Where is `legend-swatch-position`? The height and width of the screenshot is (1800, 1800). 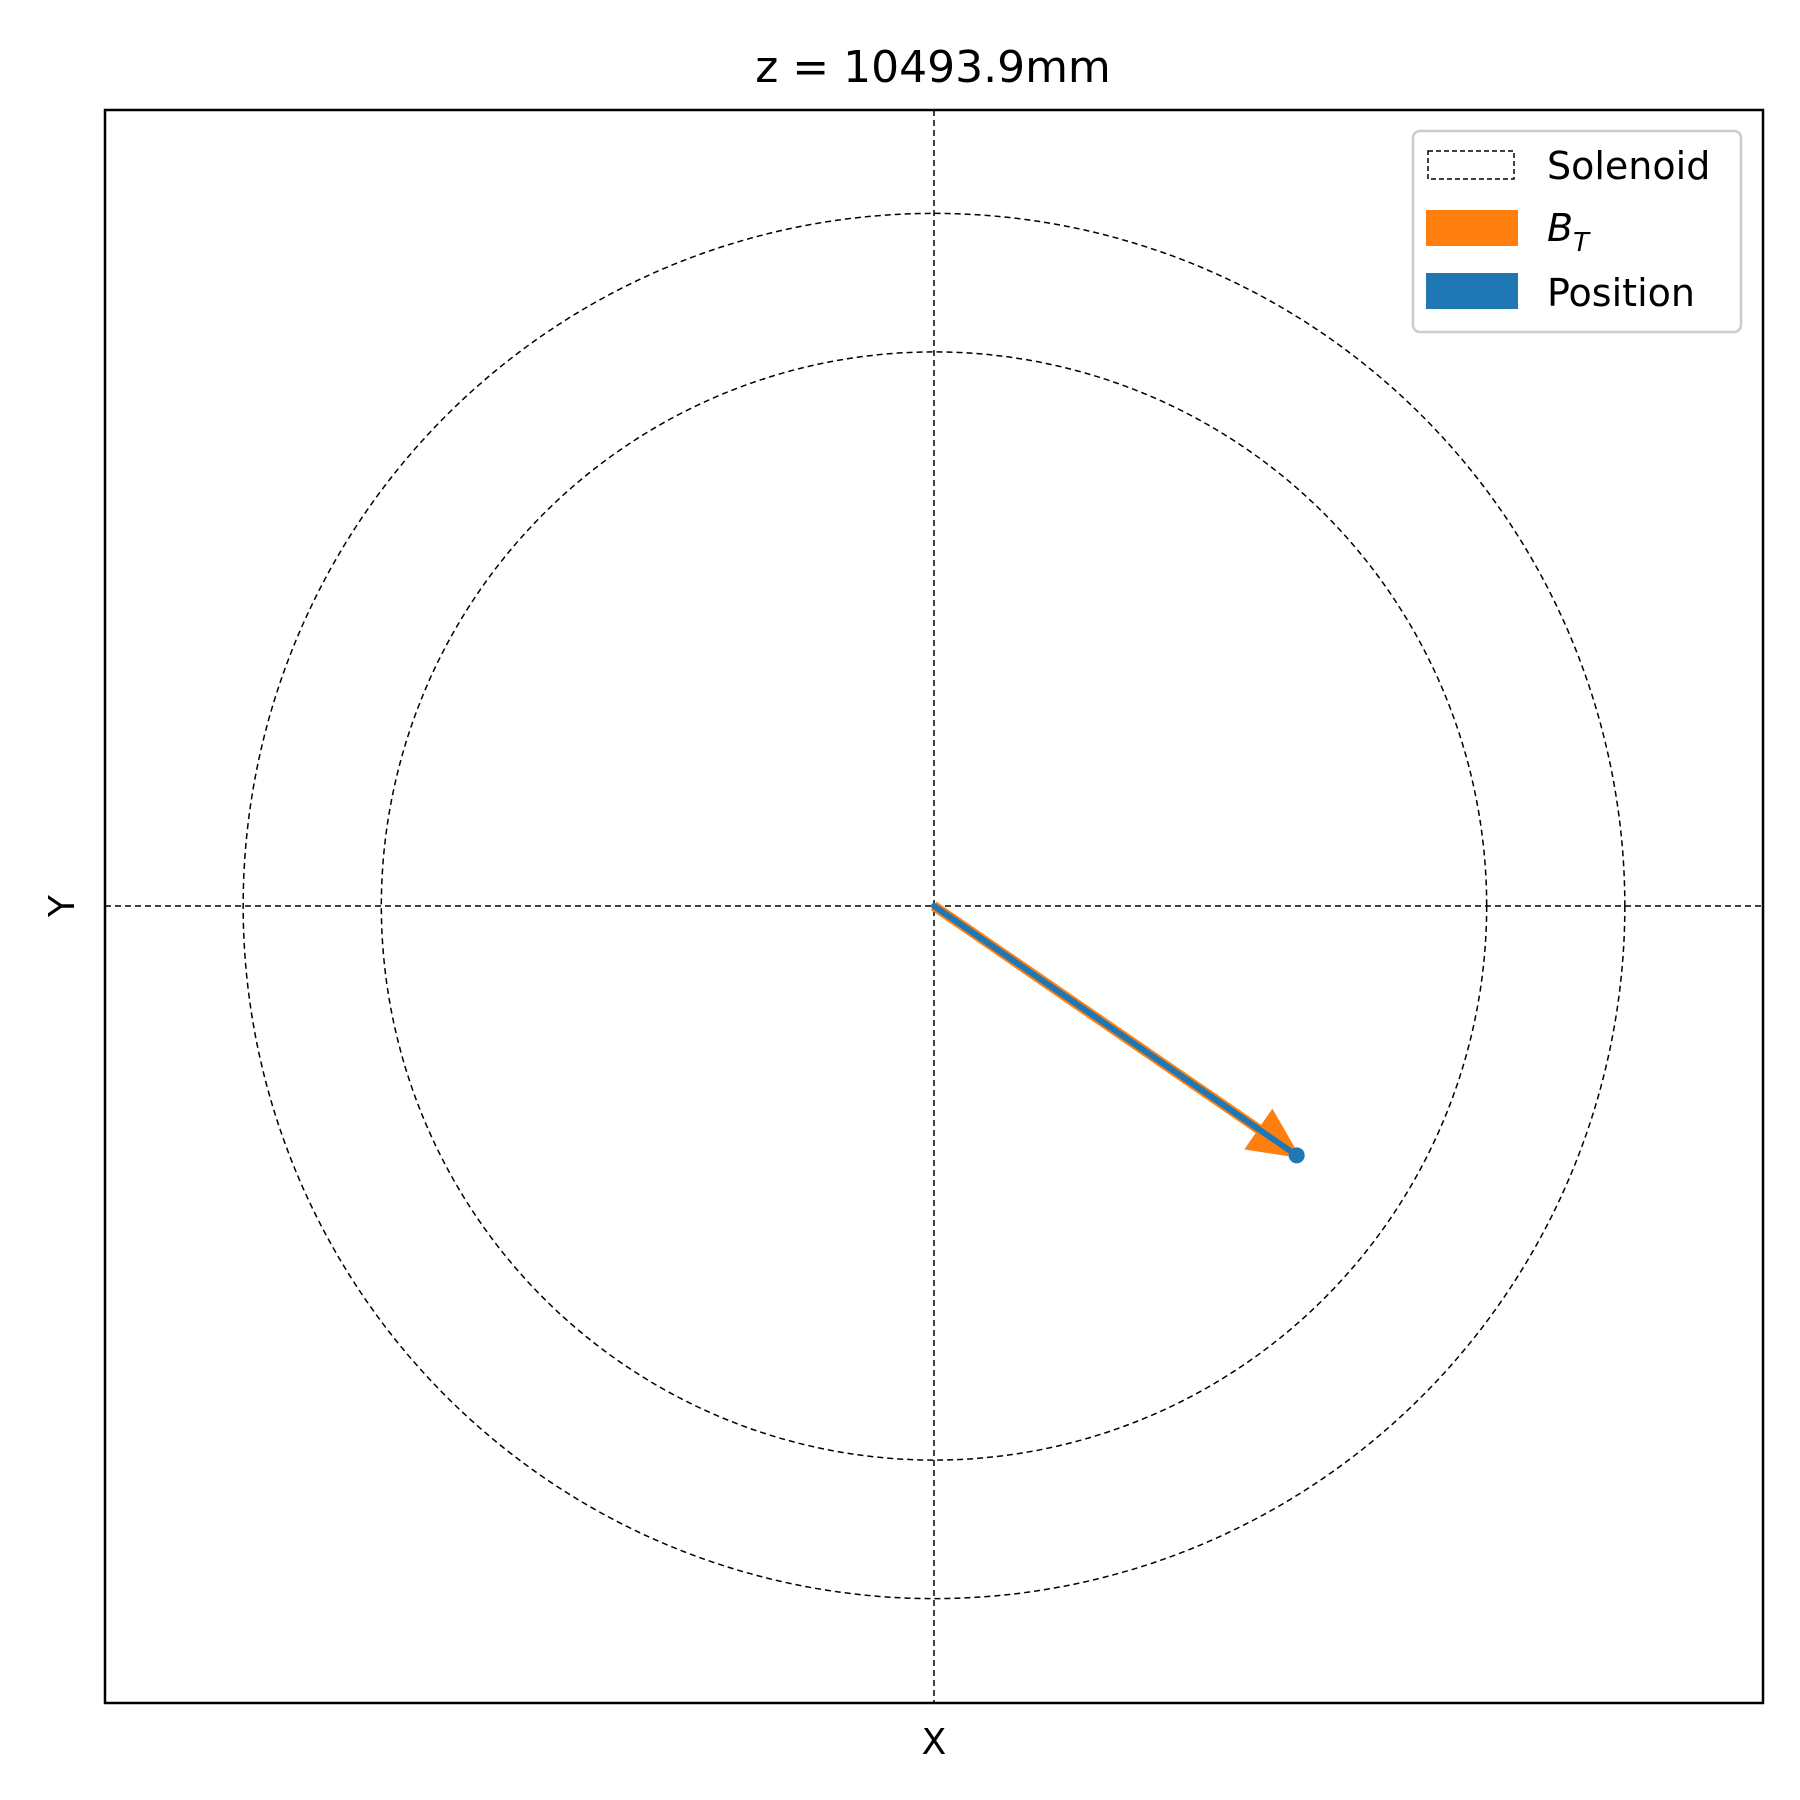 legend-swatch-position is located at coordinates (1472, 291).